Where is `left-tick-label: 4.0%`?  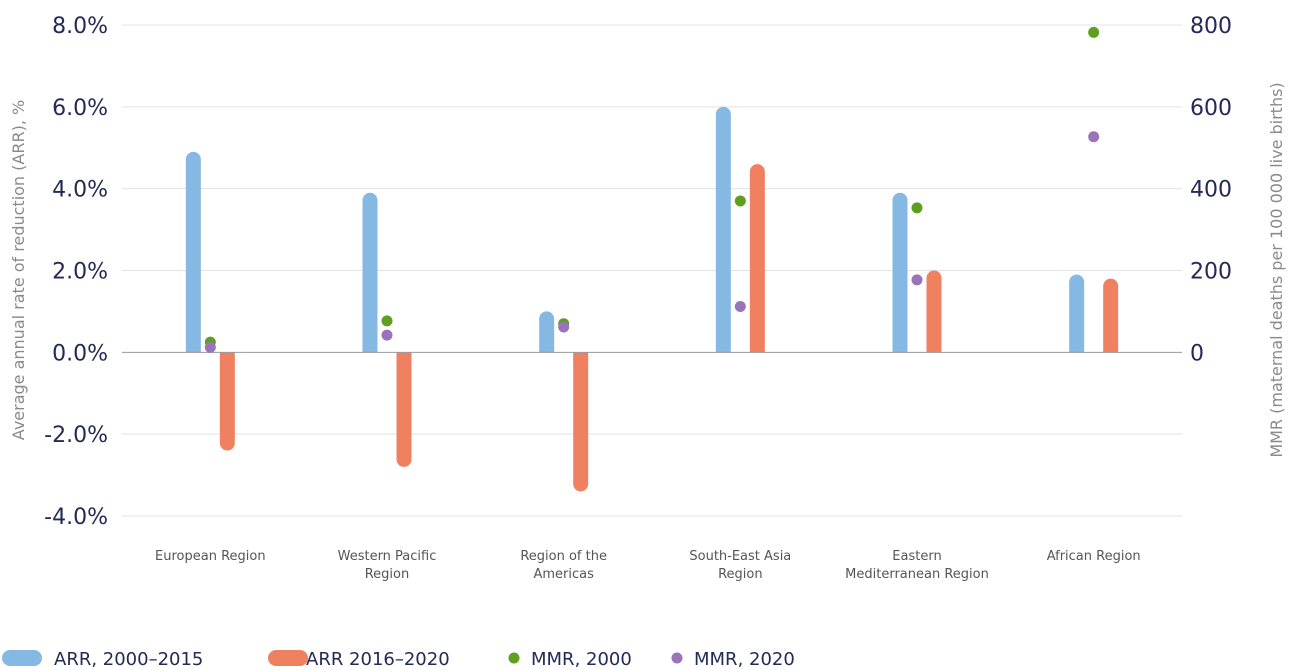
left-tick-label: 4.0% is located at coordinates (80, 190).